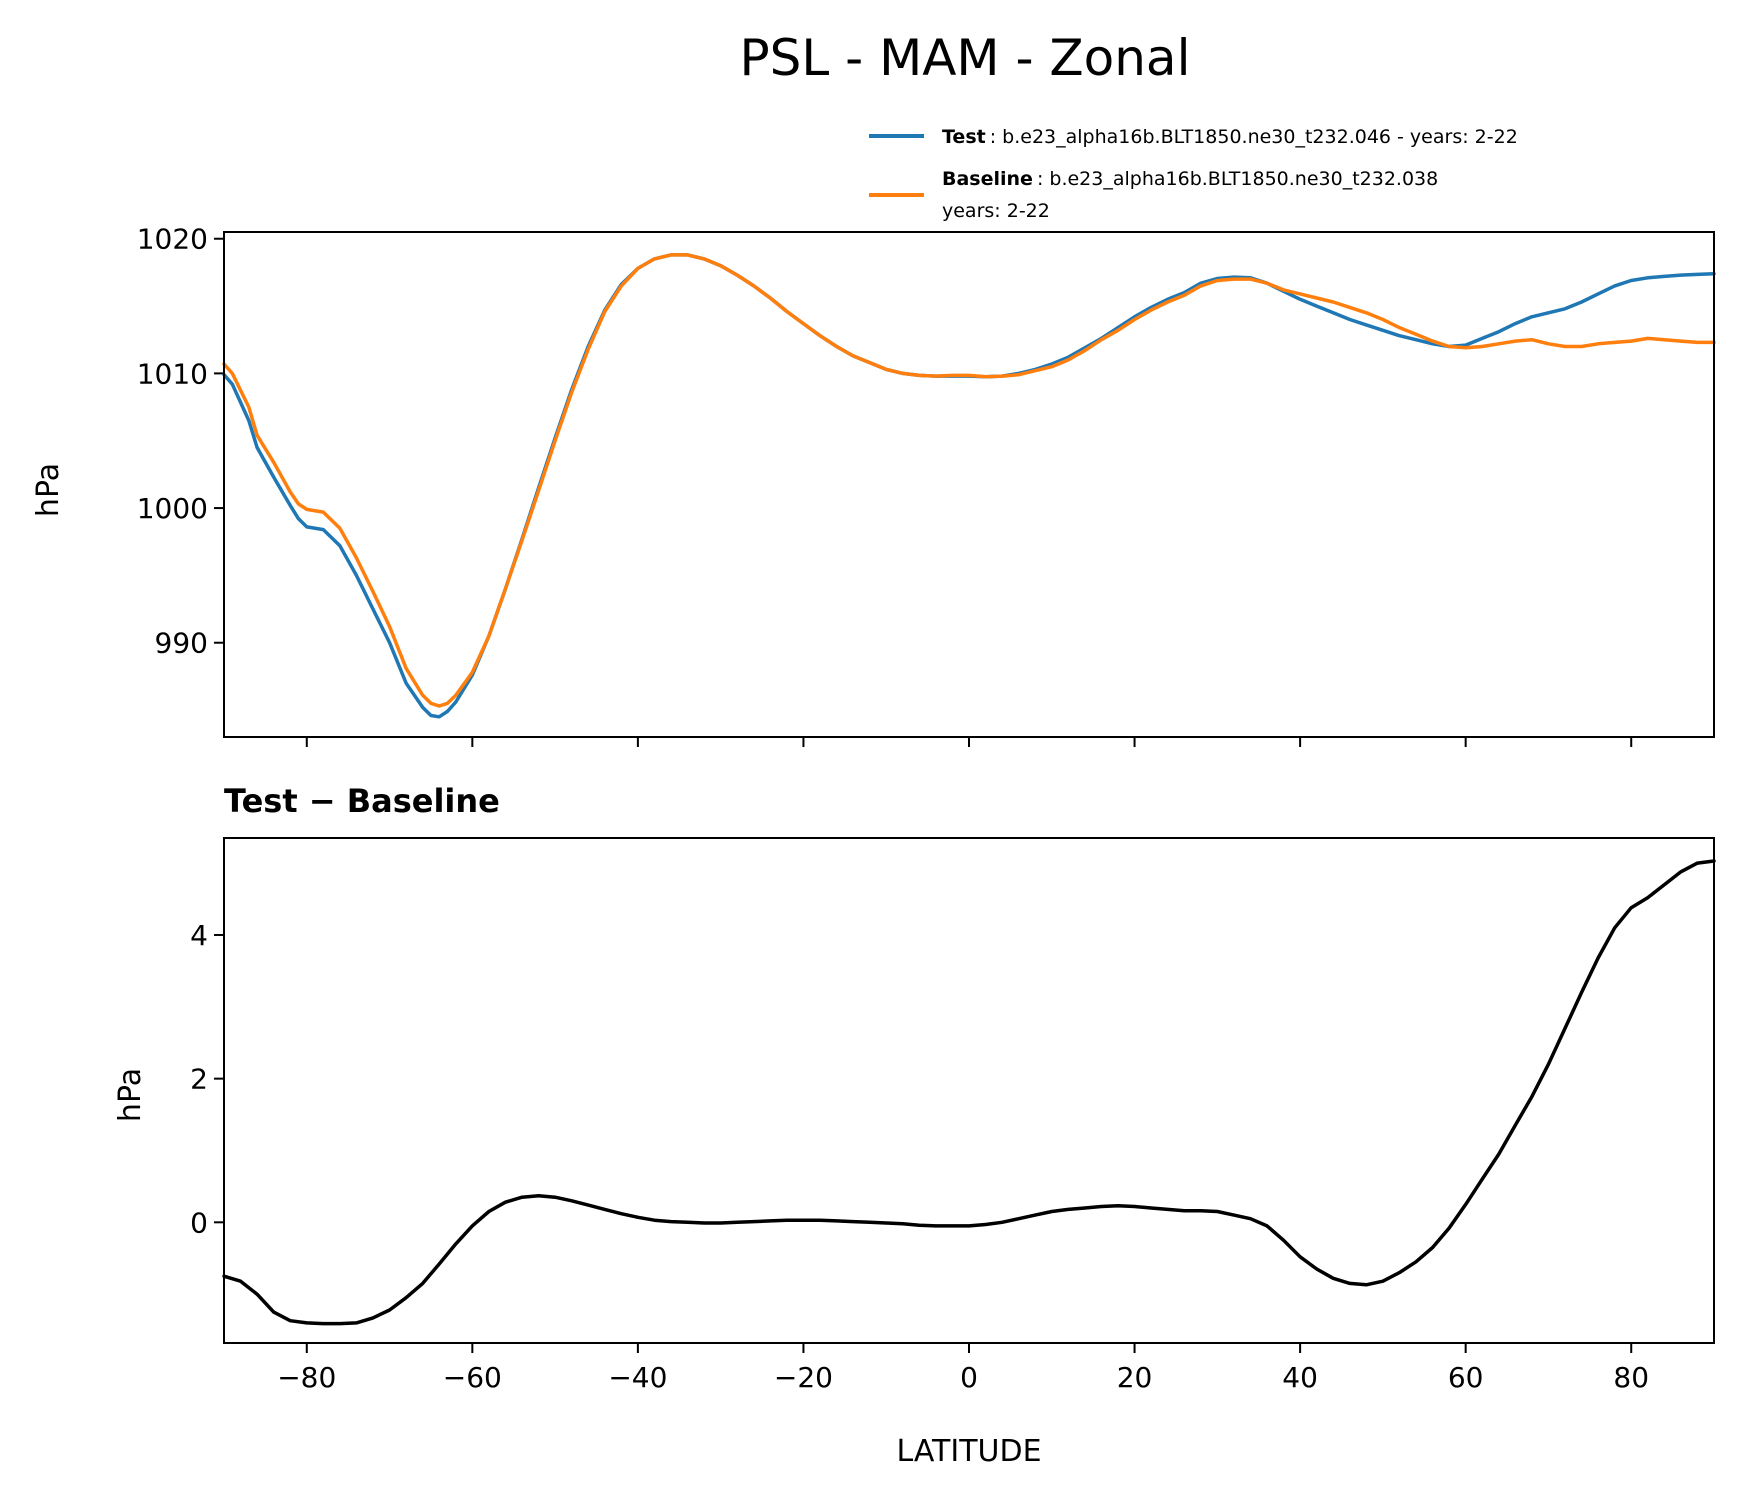  What do you see at coordinates (968, 1451) in the screenshot?
I see `xlabel-bottom: LATITUDE` at bounding box center [968, 1451].